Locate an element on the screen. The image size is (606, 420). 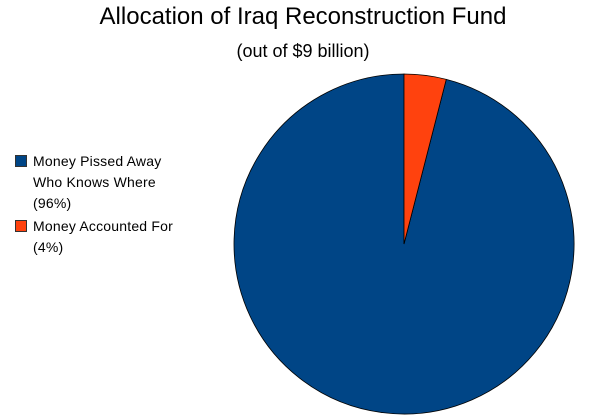
chart-title: Allocation of Iraq Reconstruction Fund is located at coordinates (303, 16).